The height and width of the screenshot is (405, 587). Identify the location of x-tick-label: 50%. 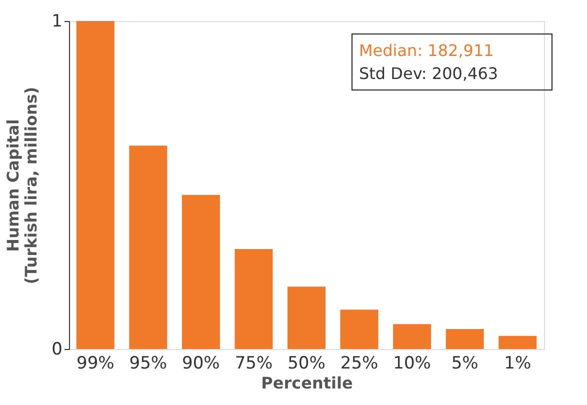
(307, 364).